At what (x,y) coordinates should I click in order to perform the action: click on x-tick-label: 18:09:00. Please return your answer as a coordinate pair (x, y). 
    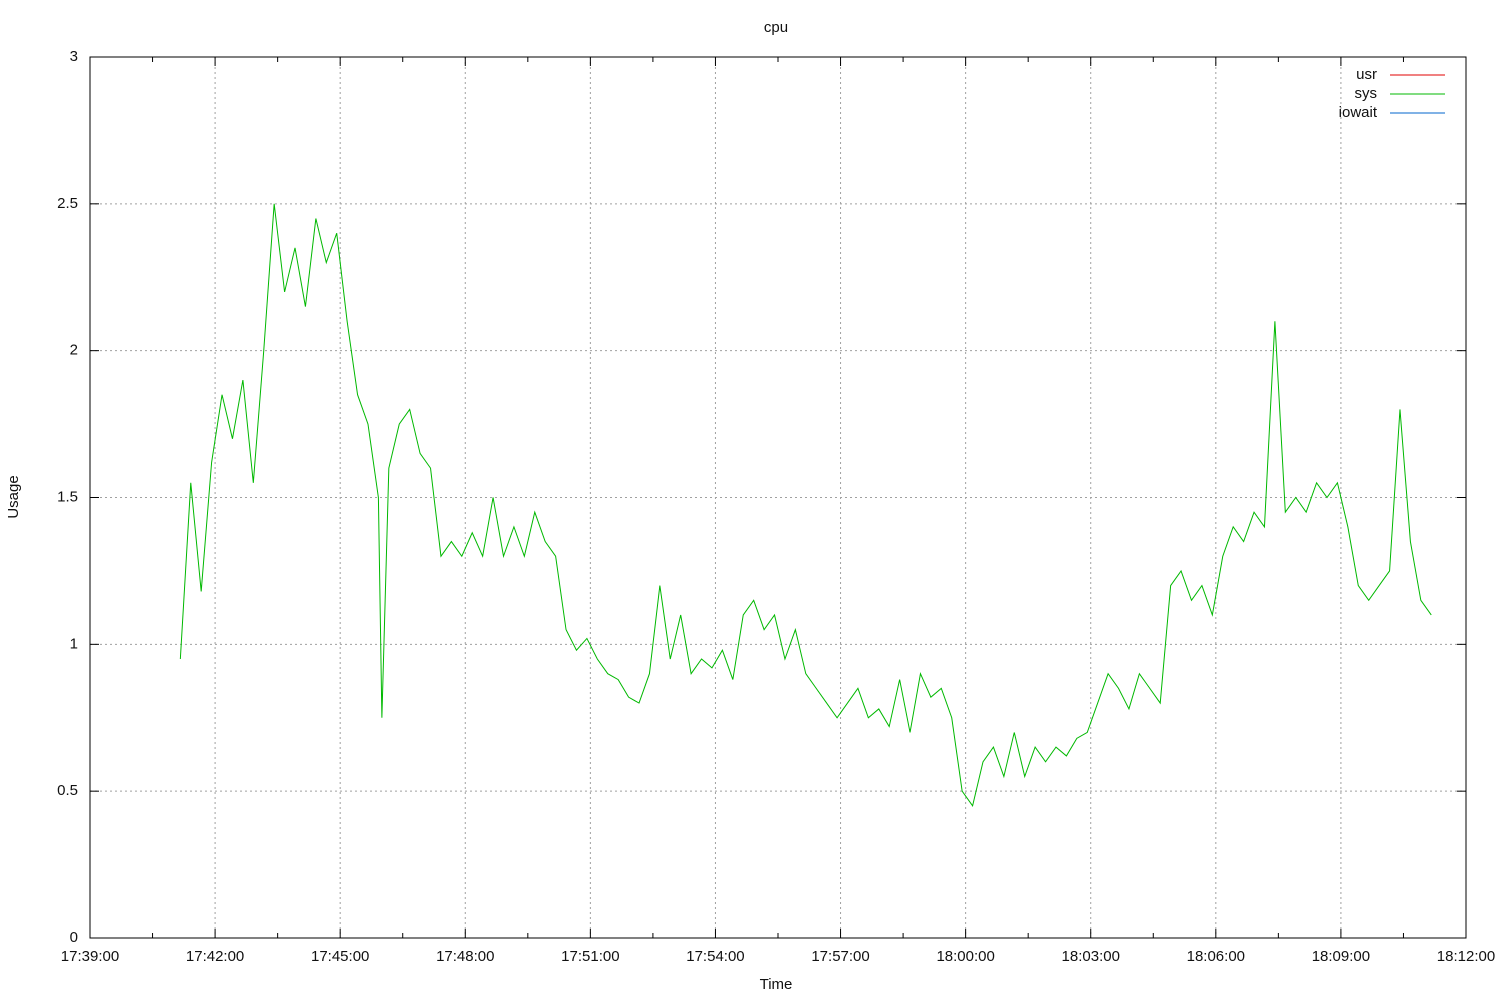
    Looking at the image, I should click on (1341, 956).